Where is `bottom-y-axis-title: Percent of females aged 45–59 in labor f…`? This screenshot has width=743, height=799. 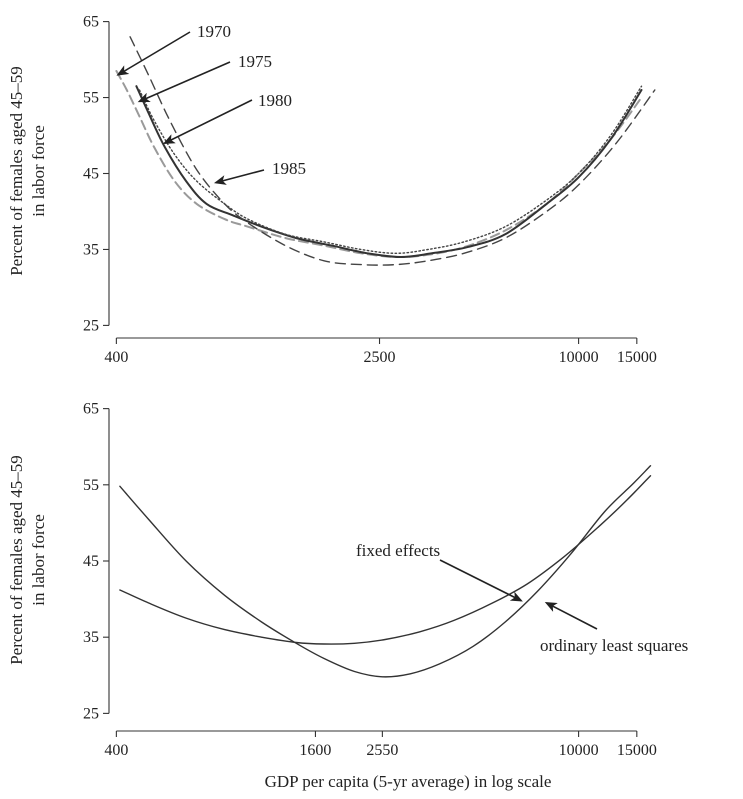 bottom-y-axis-title: Percent of females aged 45–59 in labor f… is located at coordinates (27, 560).